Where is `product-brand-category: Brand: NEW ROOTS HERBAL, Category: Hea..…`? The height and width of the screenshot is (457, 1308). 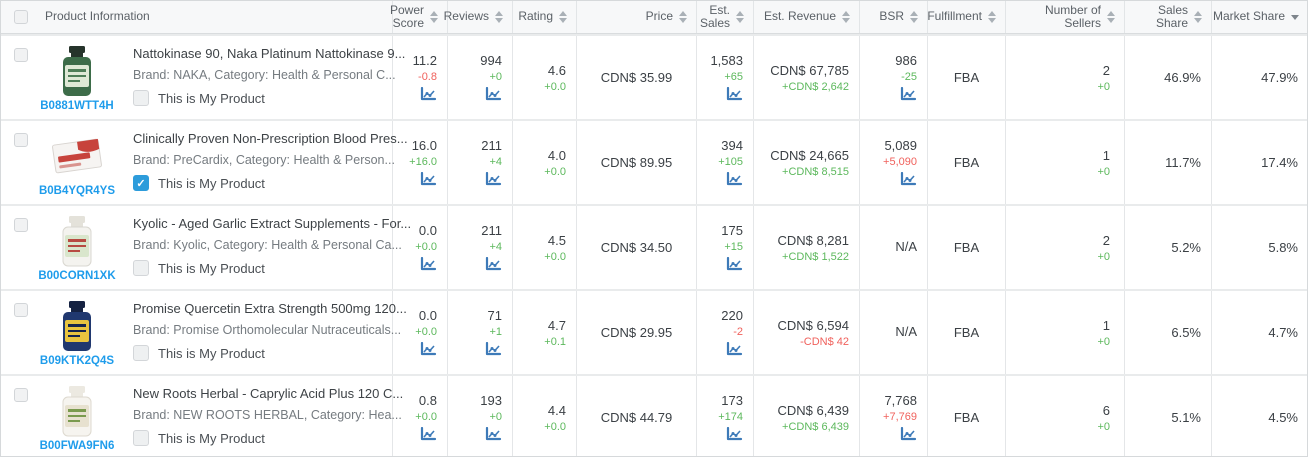 product-brand-category: Brand: NEW ROOTS HERBAL, Category: Hea..… is located at coordinates (267, 415).